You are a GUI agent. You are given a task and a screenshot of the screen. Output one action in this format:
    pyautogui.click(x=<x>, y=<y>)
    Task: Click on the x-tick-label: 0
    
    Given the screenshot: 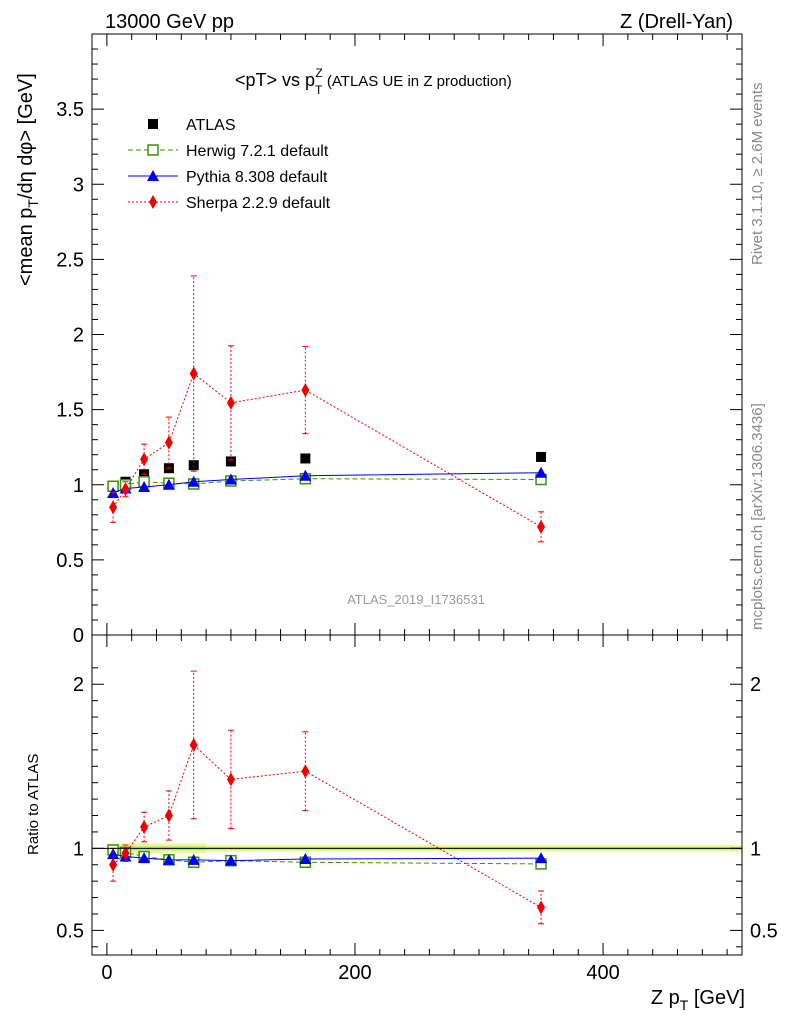 What is the action you would take?
    pyautogui.click(x=106, y=973)
    